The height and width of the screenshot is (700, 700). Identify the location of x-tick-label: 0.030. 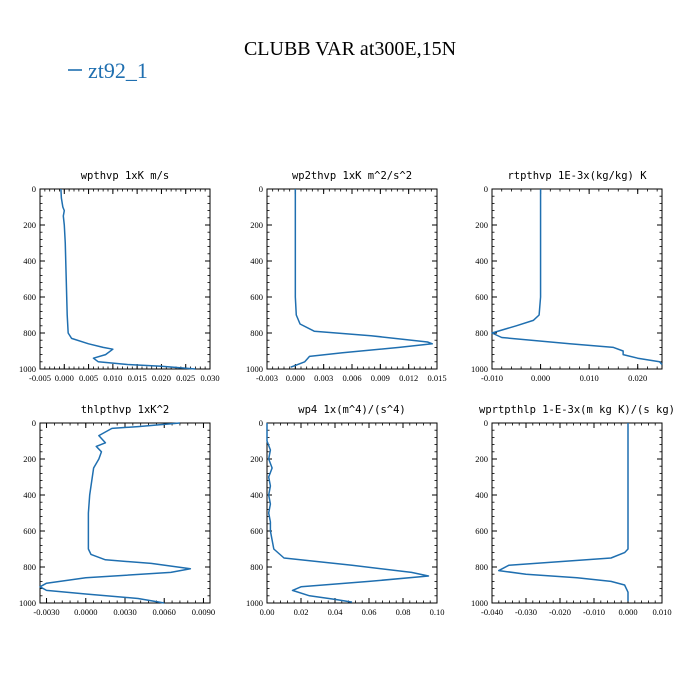
(209, 378).